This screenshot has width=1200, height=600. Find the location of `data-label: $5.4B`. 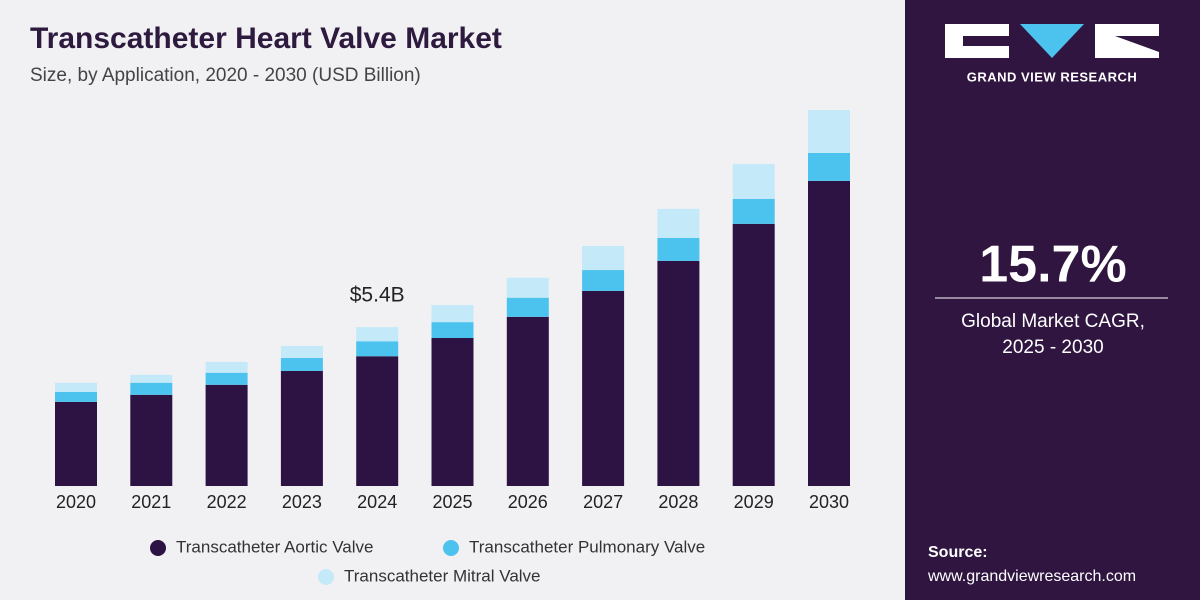

data-label: $5.4B is located at coordinates (377, 295).